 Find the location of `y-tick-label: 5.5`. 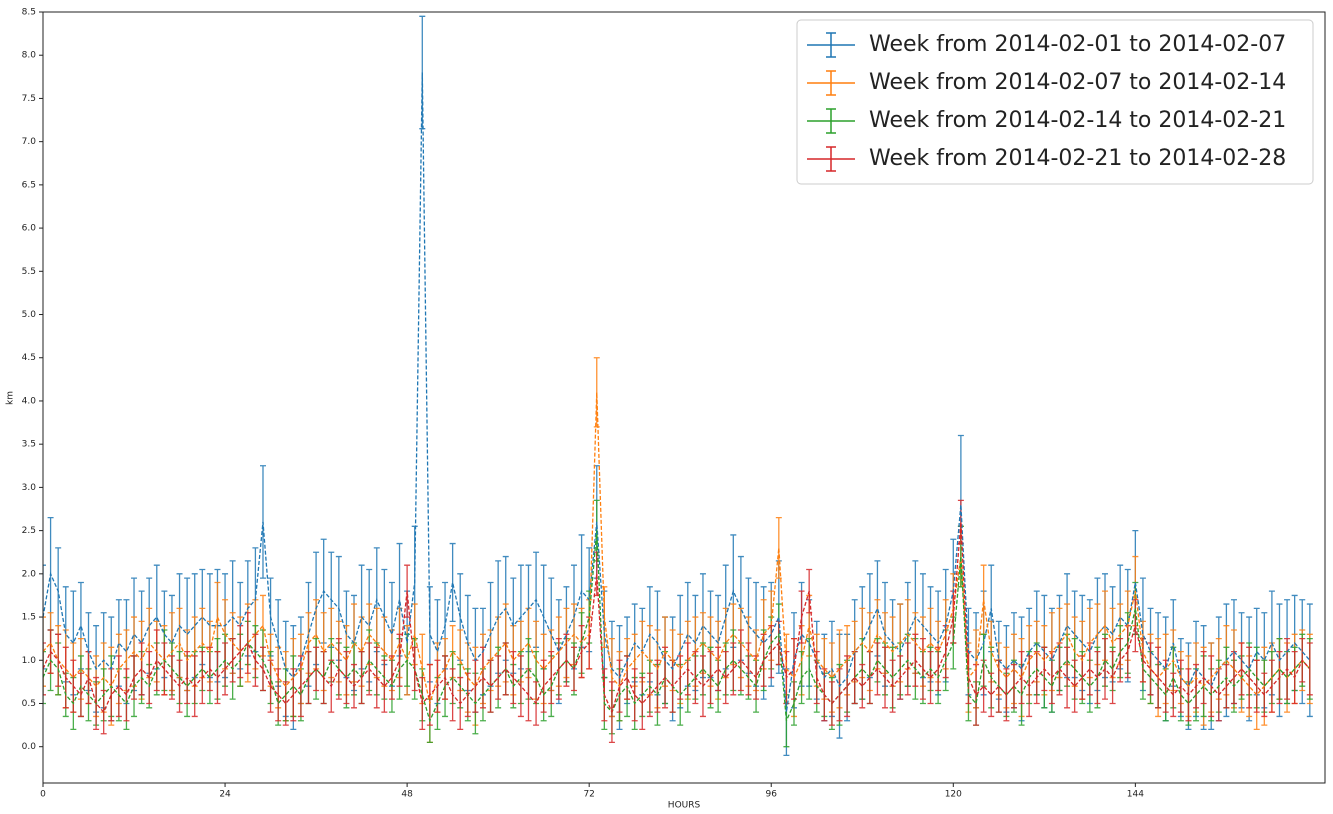

y-tick-label: 5.5 is located at coordinates (29, 272).